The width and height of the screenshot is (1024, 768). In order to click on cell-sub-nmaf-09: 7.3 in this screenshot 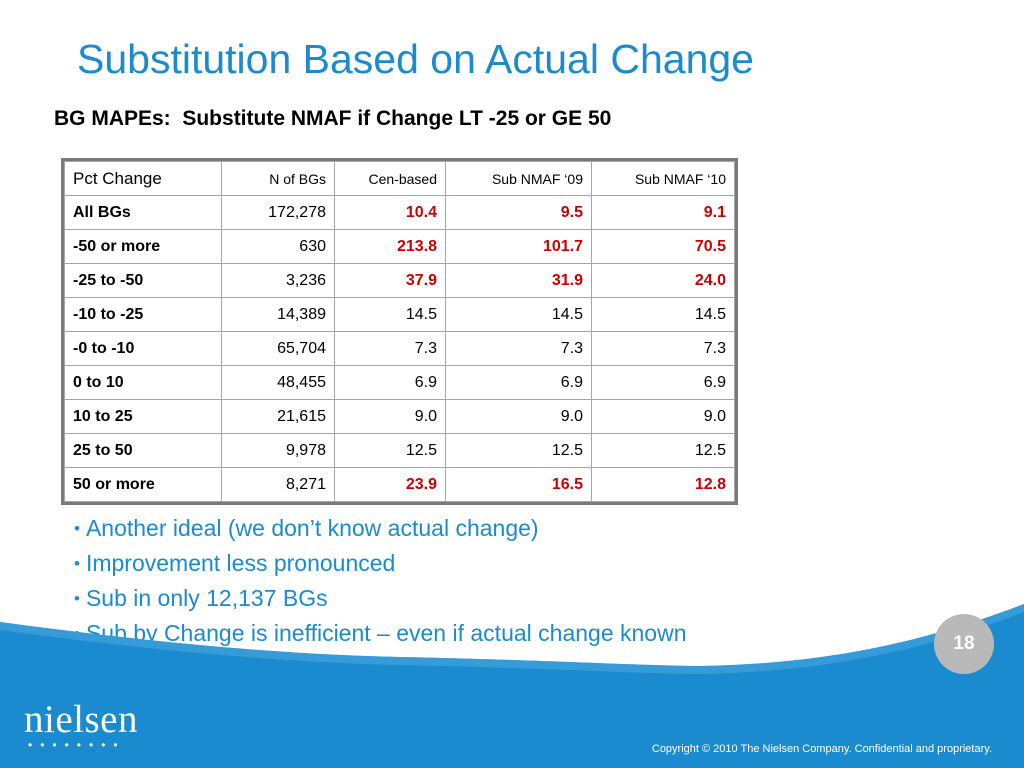, I will do `click(518, 348)`.